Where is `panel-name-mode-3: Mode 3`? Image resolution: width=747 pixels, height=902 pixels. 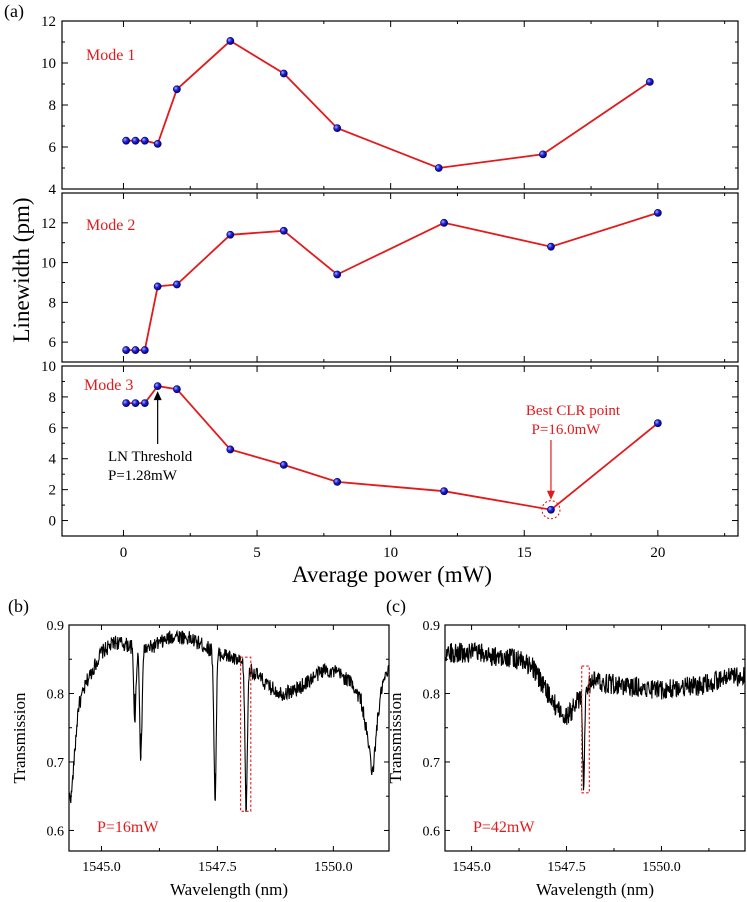
panel-name-mode-3: Mode 3 is located at coordinates (108, 385).